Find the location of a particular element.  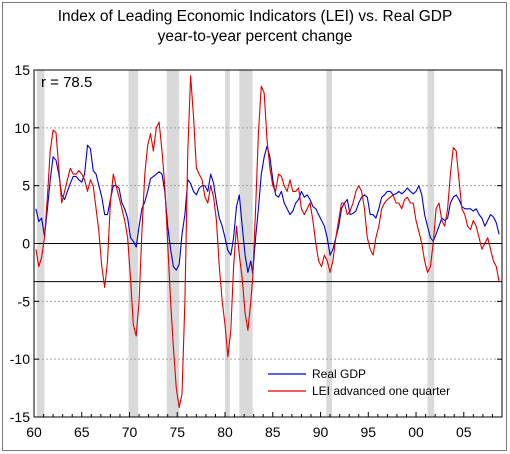

legend: Real GDP LEI advanced one quarter is located at coordinates (359, 382).